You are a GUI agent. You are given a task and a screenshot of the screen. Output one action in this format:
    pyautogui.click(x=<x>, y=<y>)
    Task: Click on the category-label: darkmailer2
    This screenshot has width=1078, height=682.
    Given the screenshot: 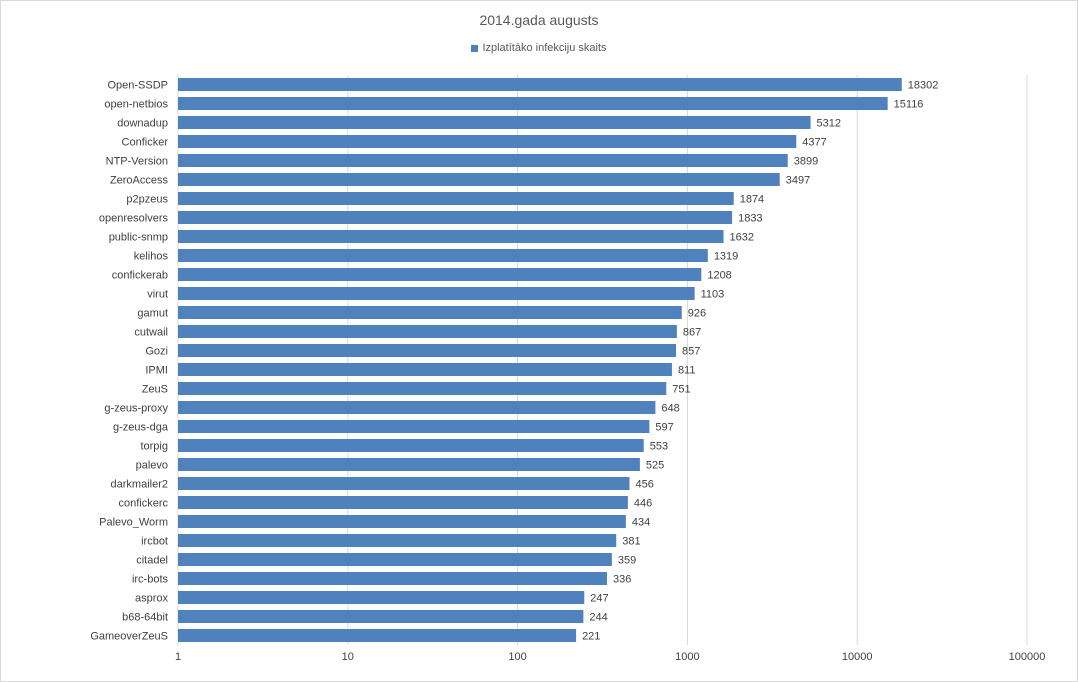 What is the action you would take?
    pyautogui.click(x=139, y=485)
    